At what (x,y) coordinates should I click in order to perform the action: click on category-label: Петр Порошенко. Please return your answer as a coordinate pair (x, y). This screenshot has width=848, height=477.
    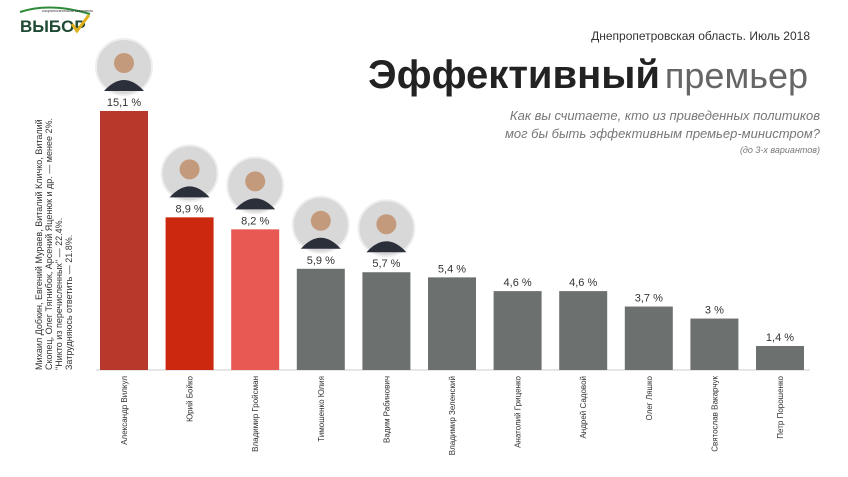
    Looking at the image, I should click on (780, 406).